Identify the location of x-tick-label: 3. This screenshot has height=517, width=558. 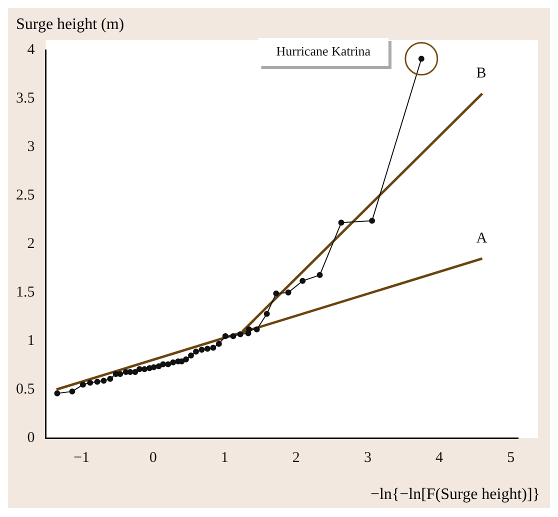
(368, 458).